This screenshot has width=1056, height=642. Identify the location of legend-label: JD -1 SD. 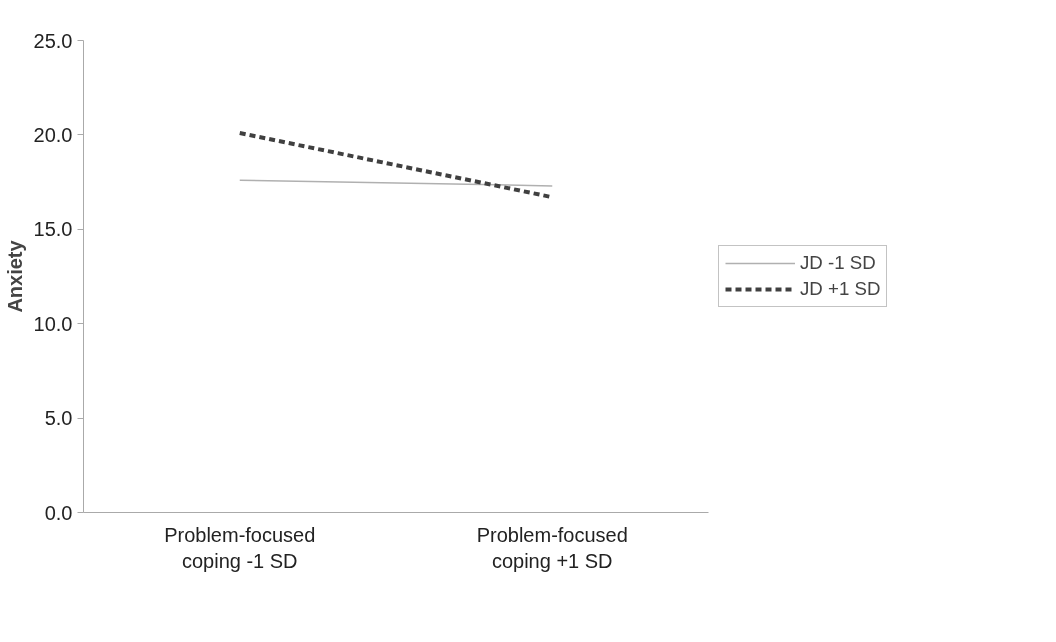
(838, 263).